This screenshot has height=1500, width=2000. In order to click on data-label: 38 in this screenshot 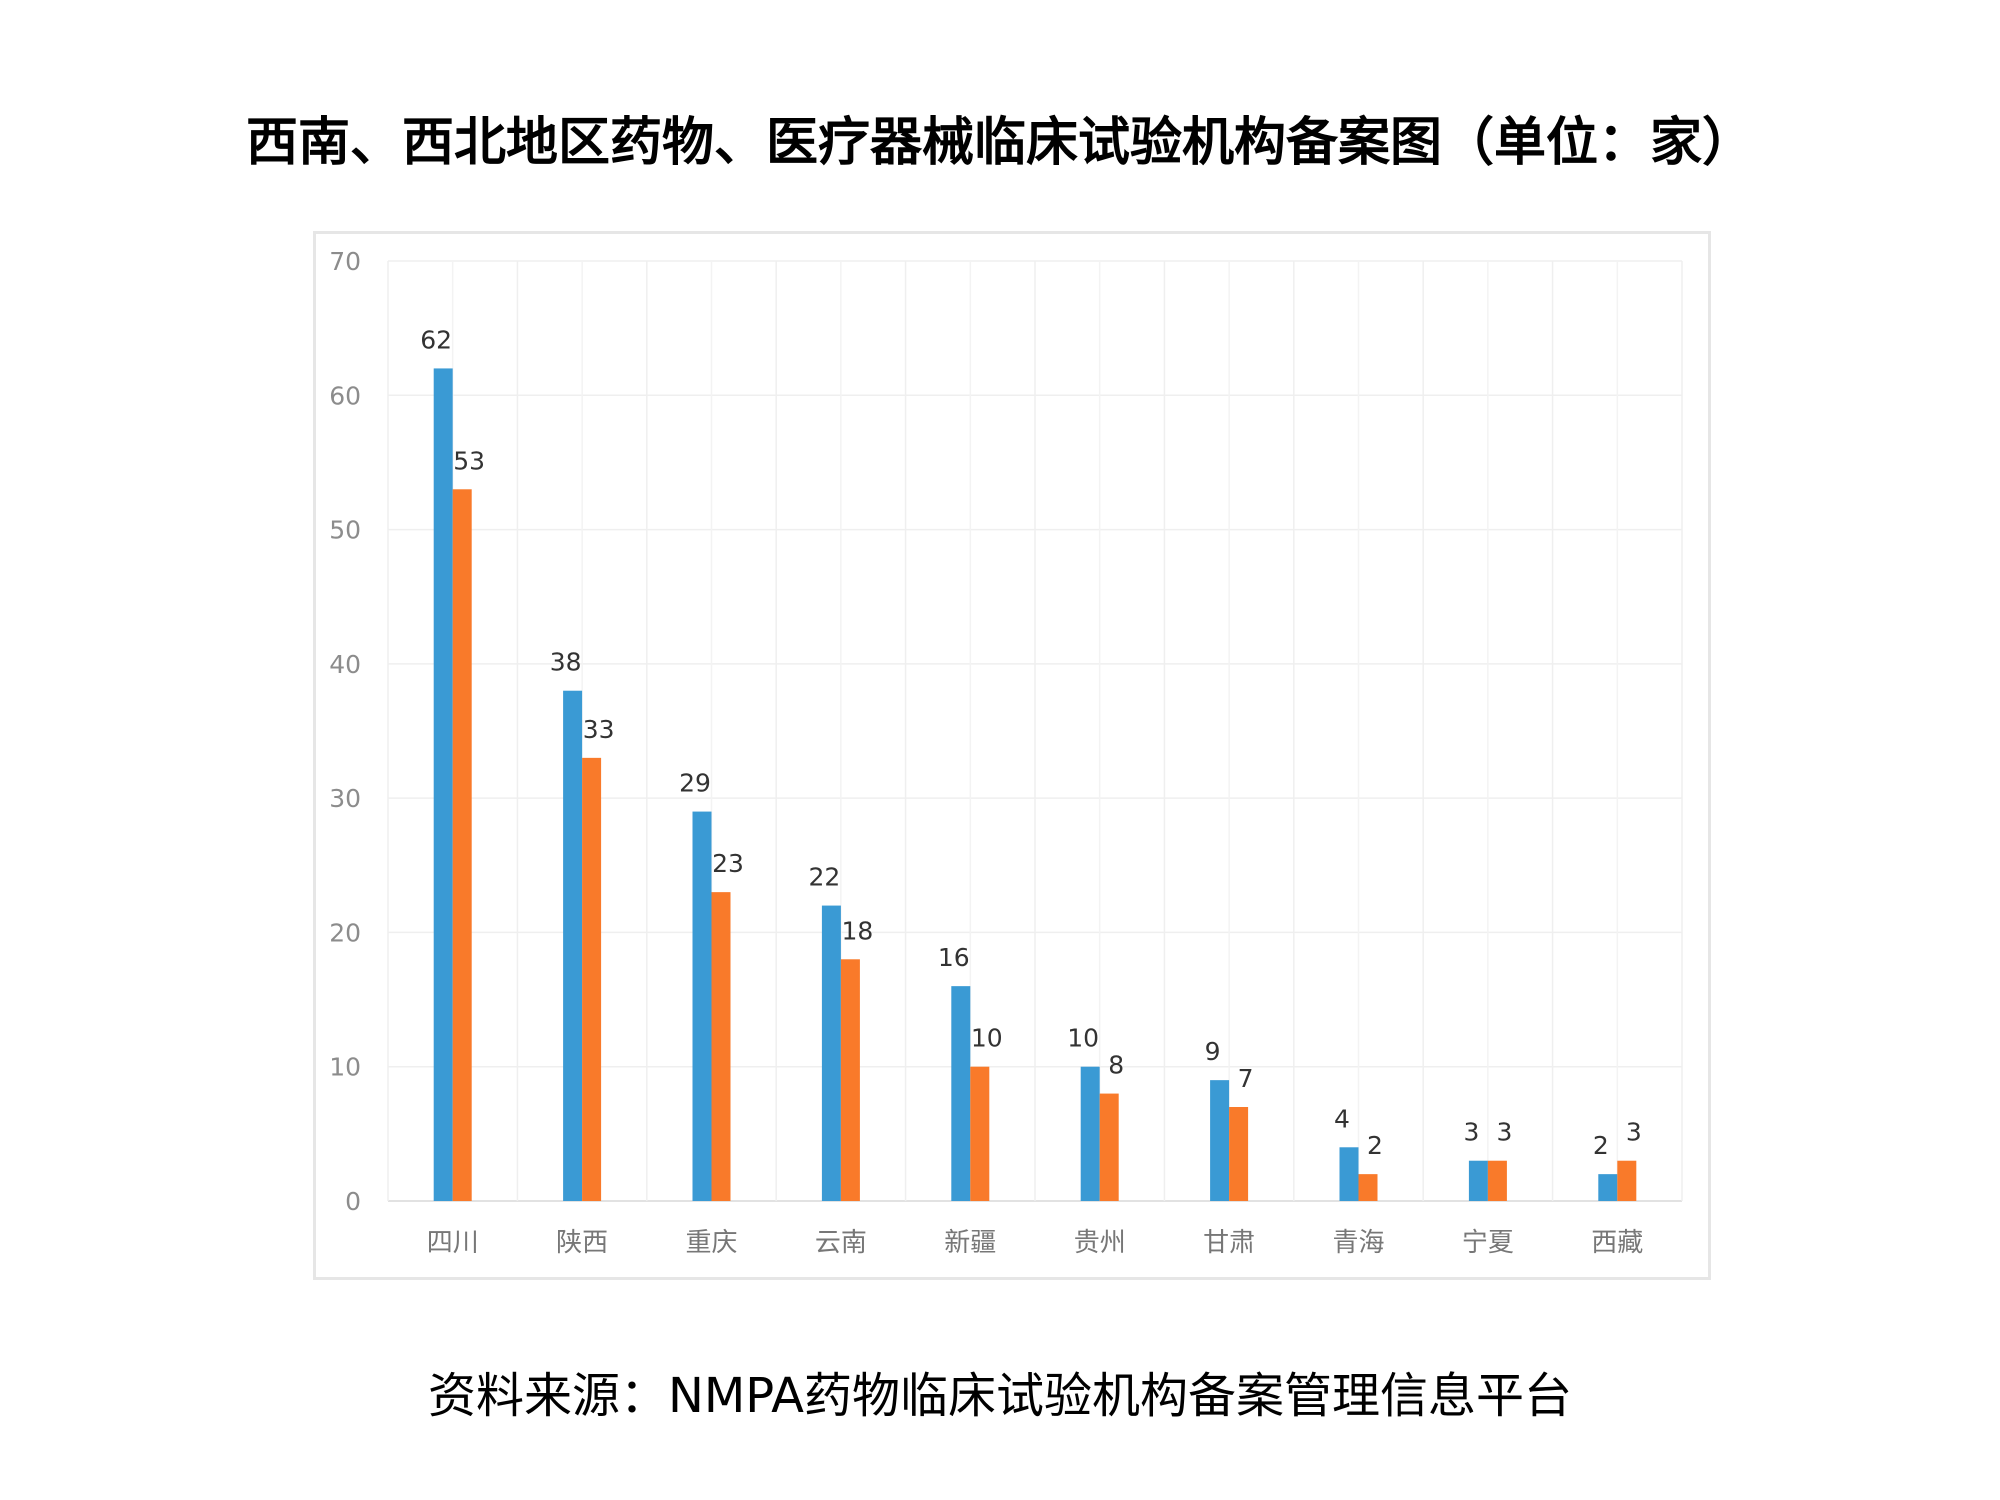, I will do `click(566, 662)`.